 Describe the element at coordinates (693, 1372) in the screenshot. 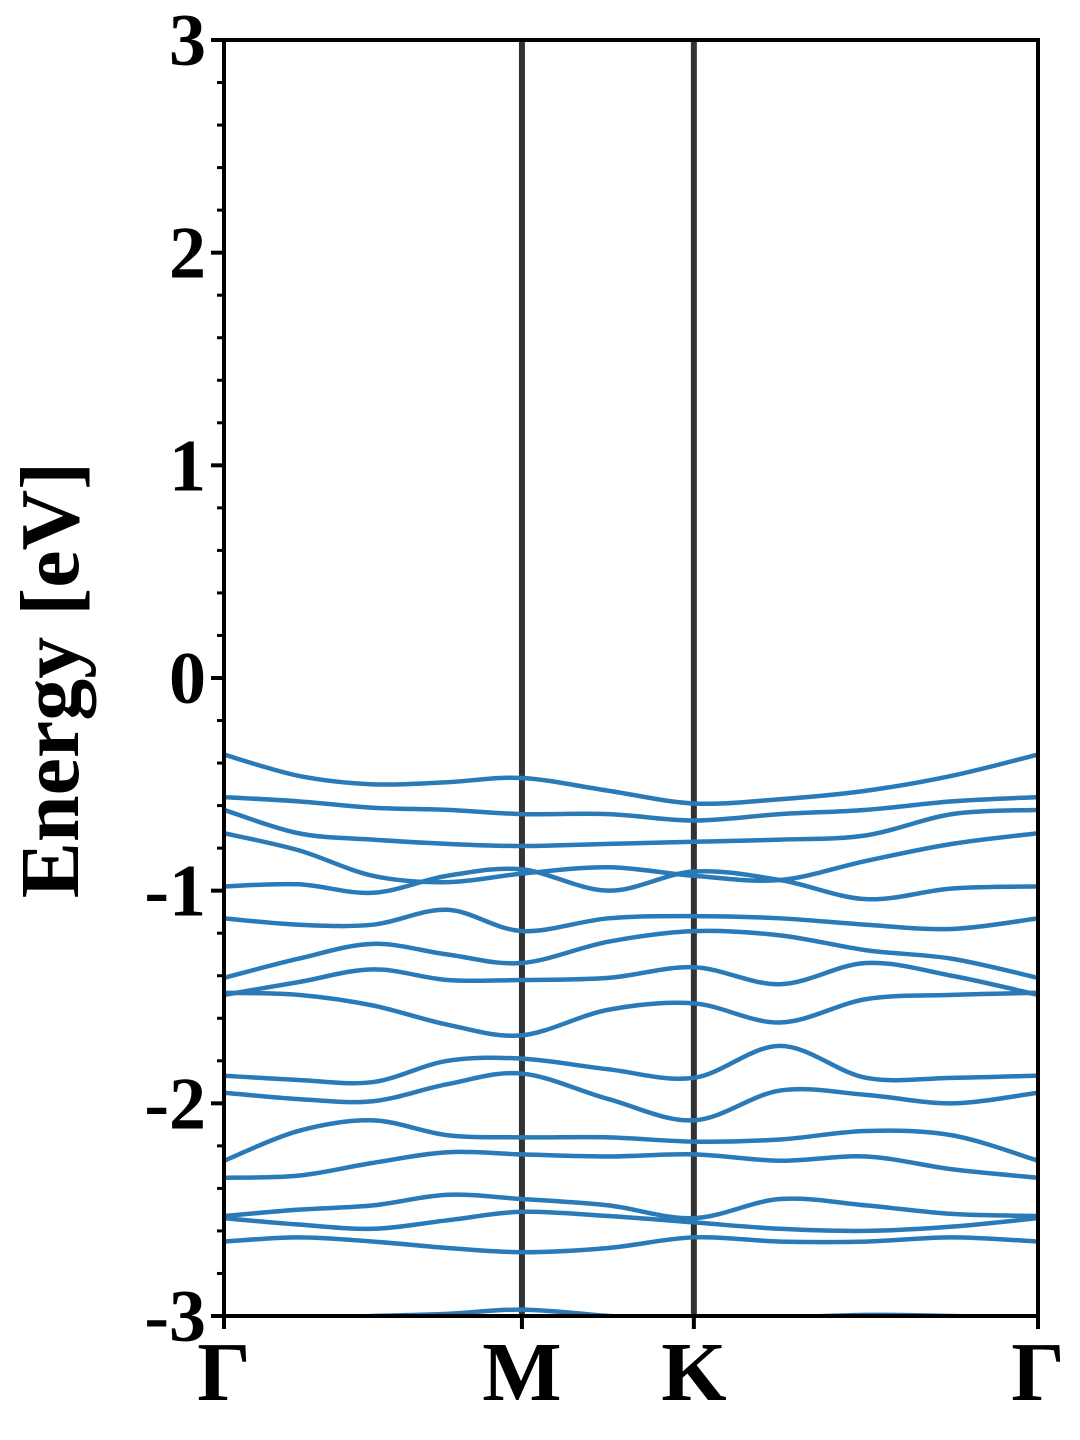

I see `x-tick-label: K` at that location.